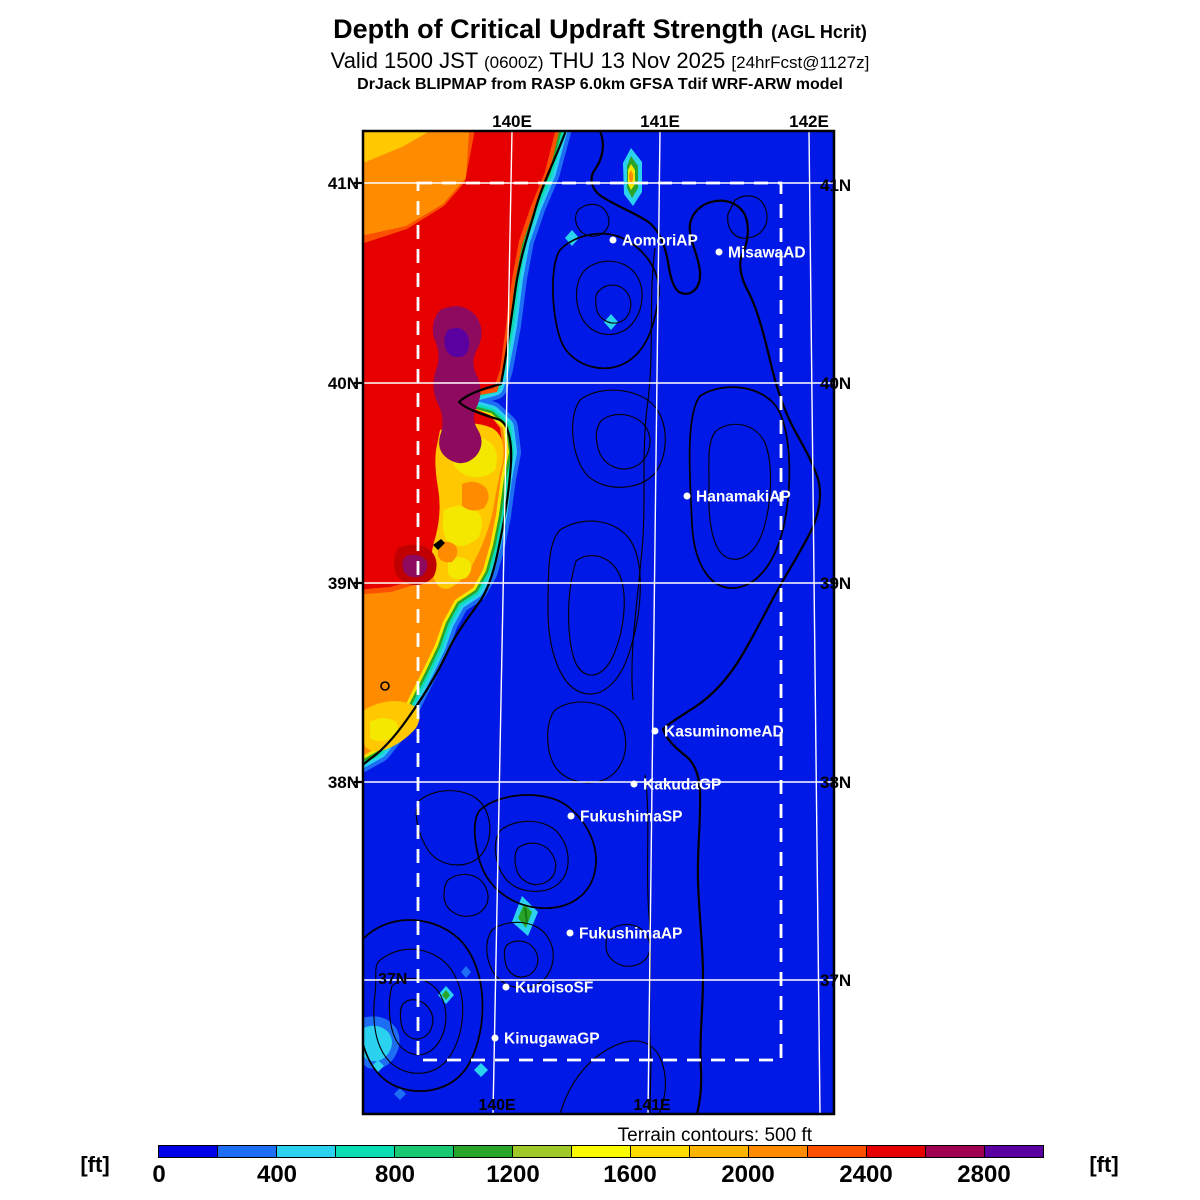 Image resolution: width=1200 pixels, height=1200 pixels. I want to click on station-label: HanamakiAP, so click(743, 497).